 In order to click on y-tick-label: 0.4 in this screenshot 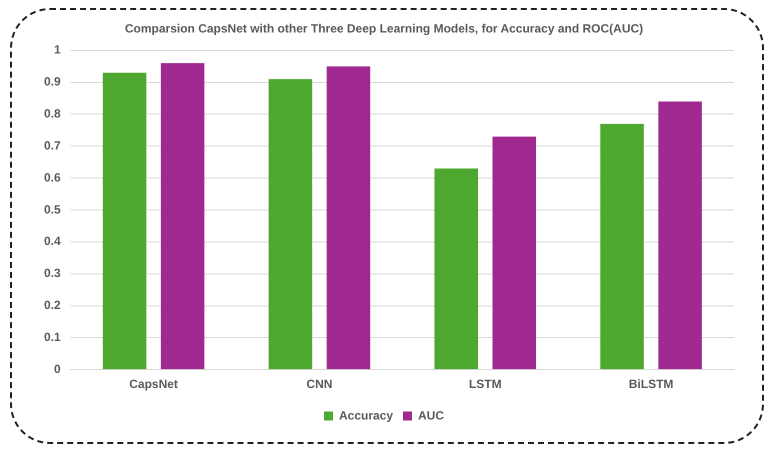, I will do `click(52, 241)`.